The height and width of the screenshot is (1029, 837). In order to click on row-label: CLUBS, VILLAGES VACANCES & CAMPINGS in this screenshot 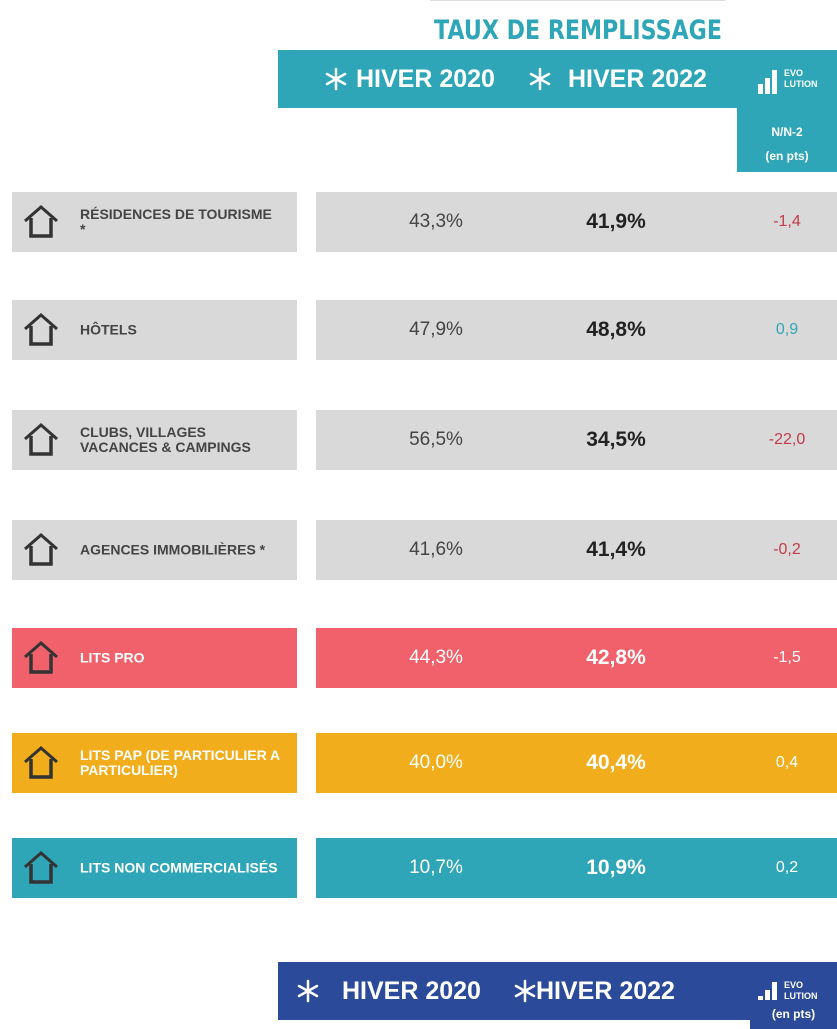, I will do `click(154, 440)`.